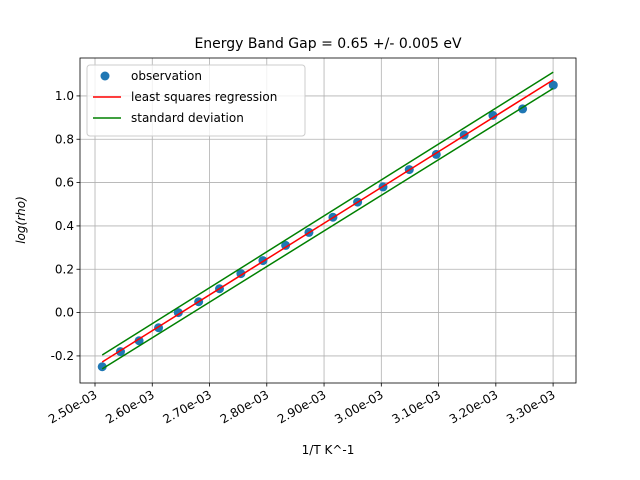 This screenshot has height=480, width=640. What do you see at coordinates (64, 183) in the screenshot?
I see `y-tick-label: 0.6` at bounding box center [64, 183].